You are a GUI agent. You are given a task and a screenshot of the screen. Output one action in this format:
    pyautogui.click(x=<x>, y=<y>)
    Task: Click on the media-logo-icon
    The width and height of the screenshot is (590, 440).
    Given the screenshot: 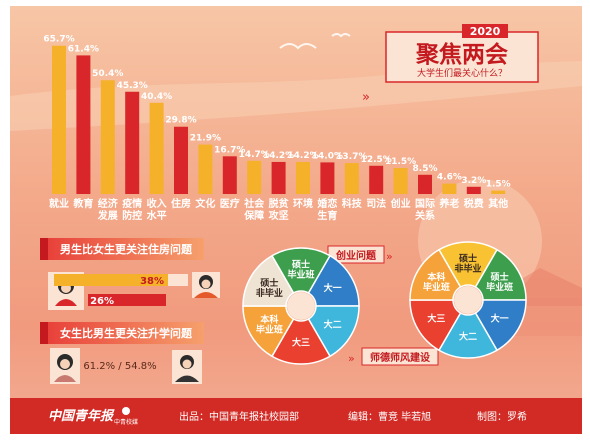 What is the action you would take?
    pyautogui.click(x=126, y=411)
    